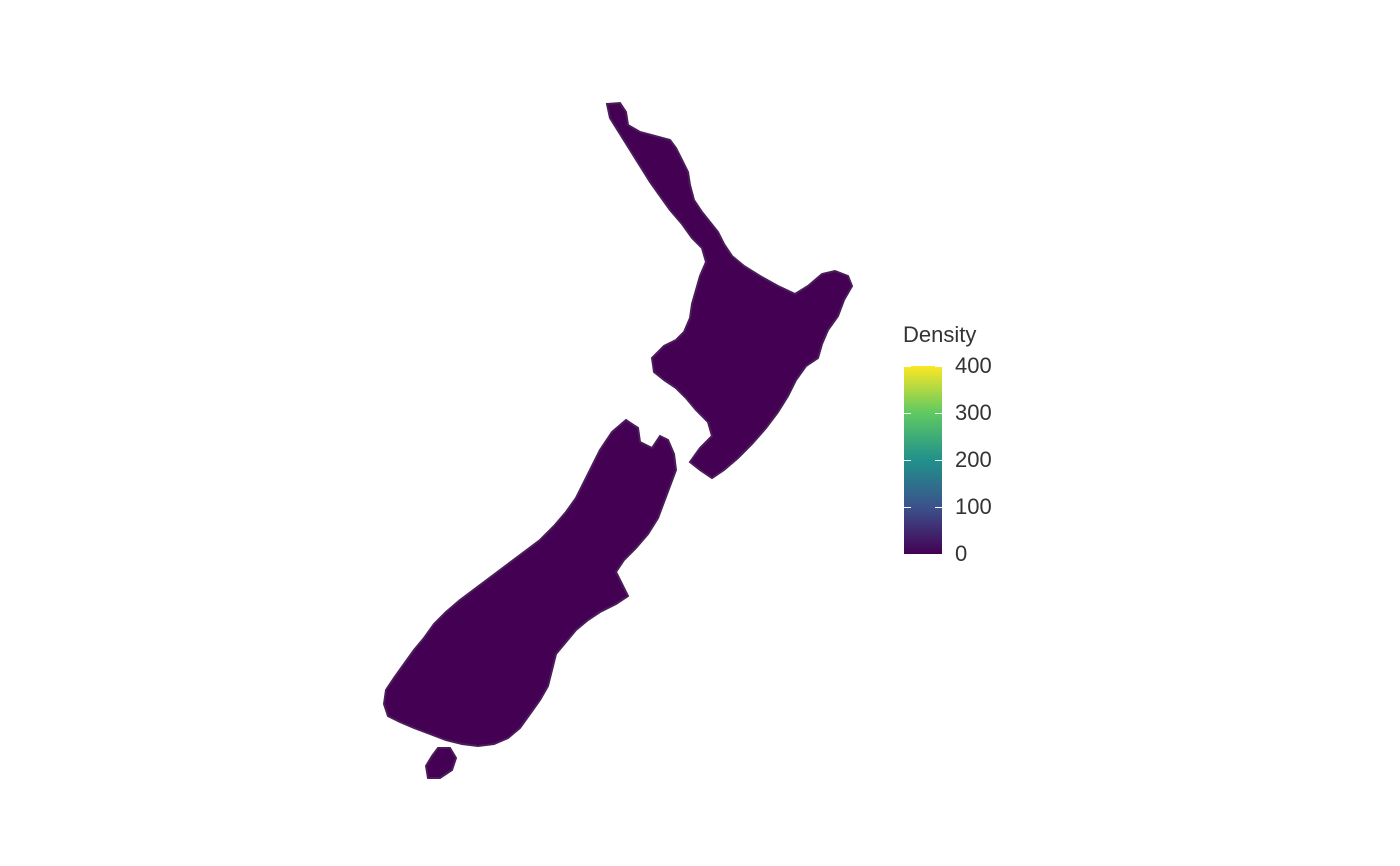  What do you see at coordinates (973, 506) in the screenshot?
I see `legend-tick-label: 100` at bounding box center [973, 506].